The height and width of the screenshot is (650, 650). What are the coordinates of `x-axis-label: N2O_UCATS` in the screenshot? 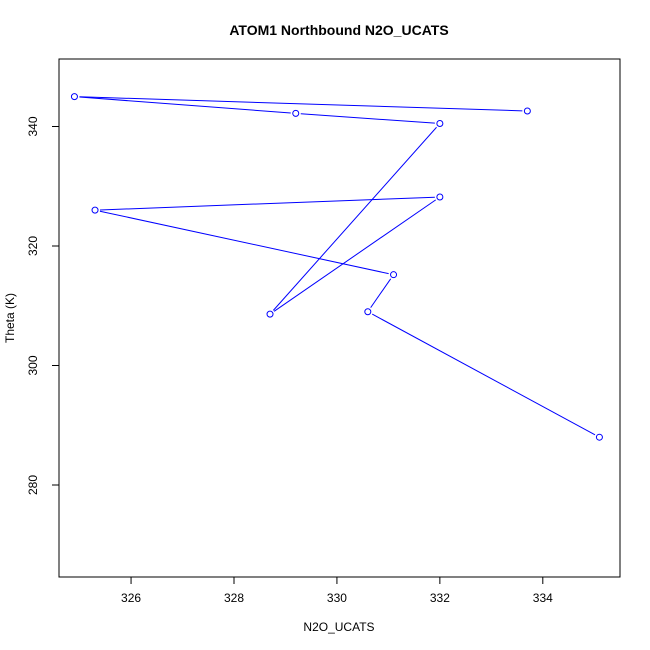 It's located at (338, 627).